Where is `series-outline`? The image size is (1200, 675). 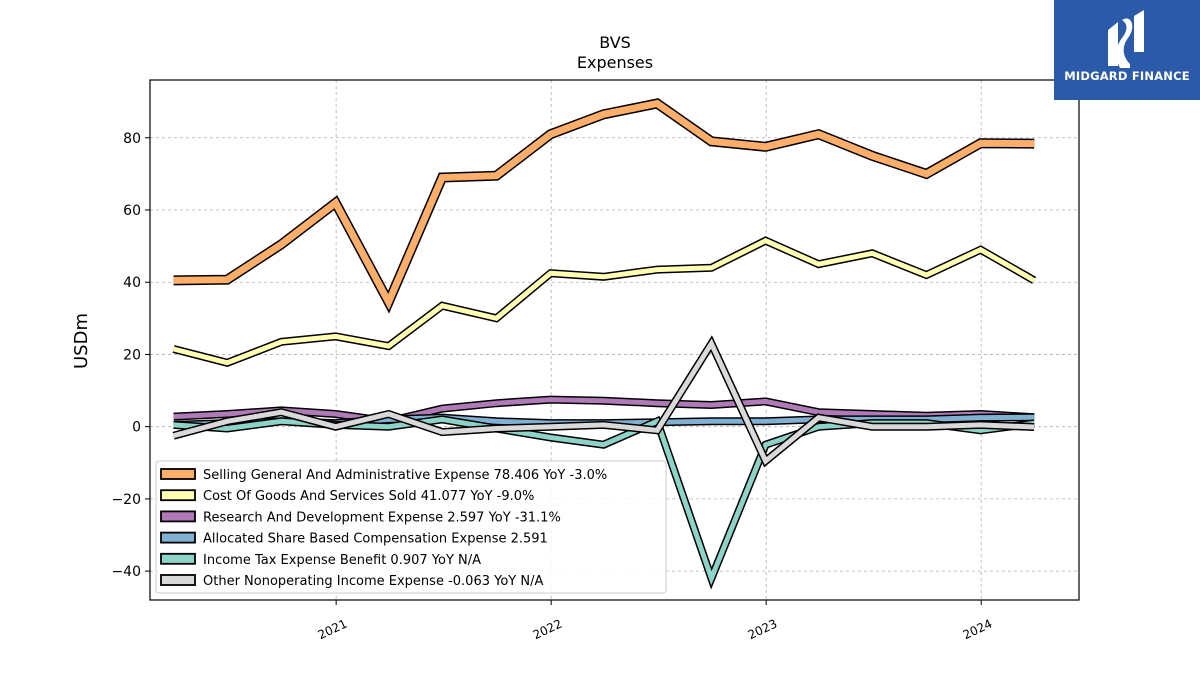 series-outline is located at coordinates (604, 301).